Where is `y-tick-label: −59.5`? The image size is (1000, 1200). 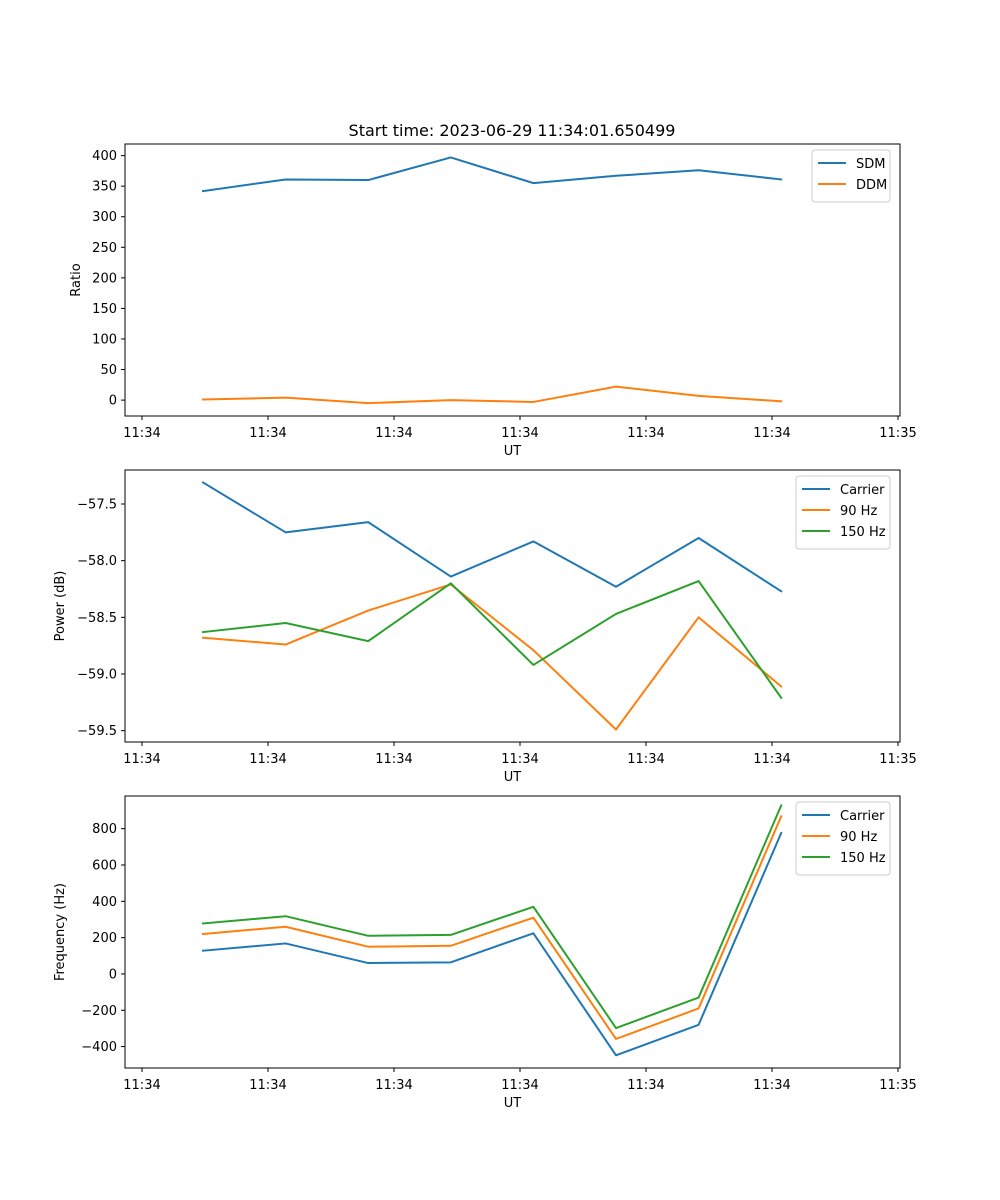
y-tick-label: −59.5 is located at coordinates (97, 731).